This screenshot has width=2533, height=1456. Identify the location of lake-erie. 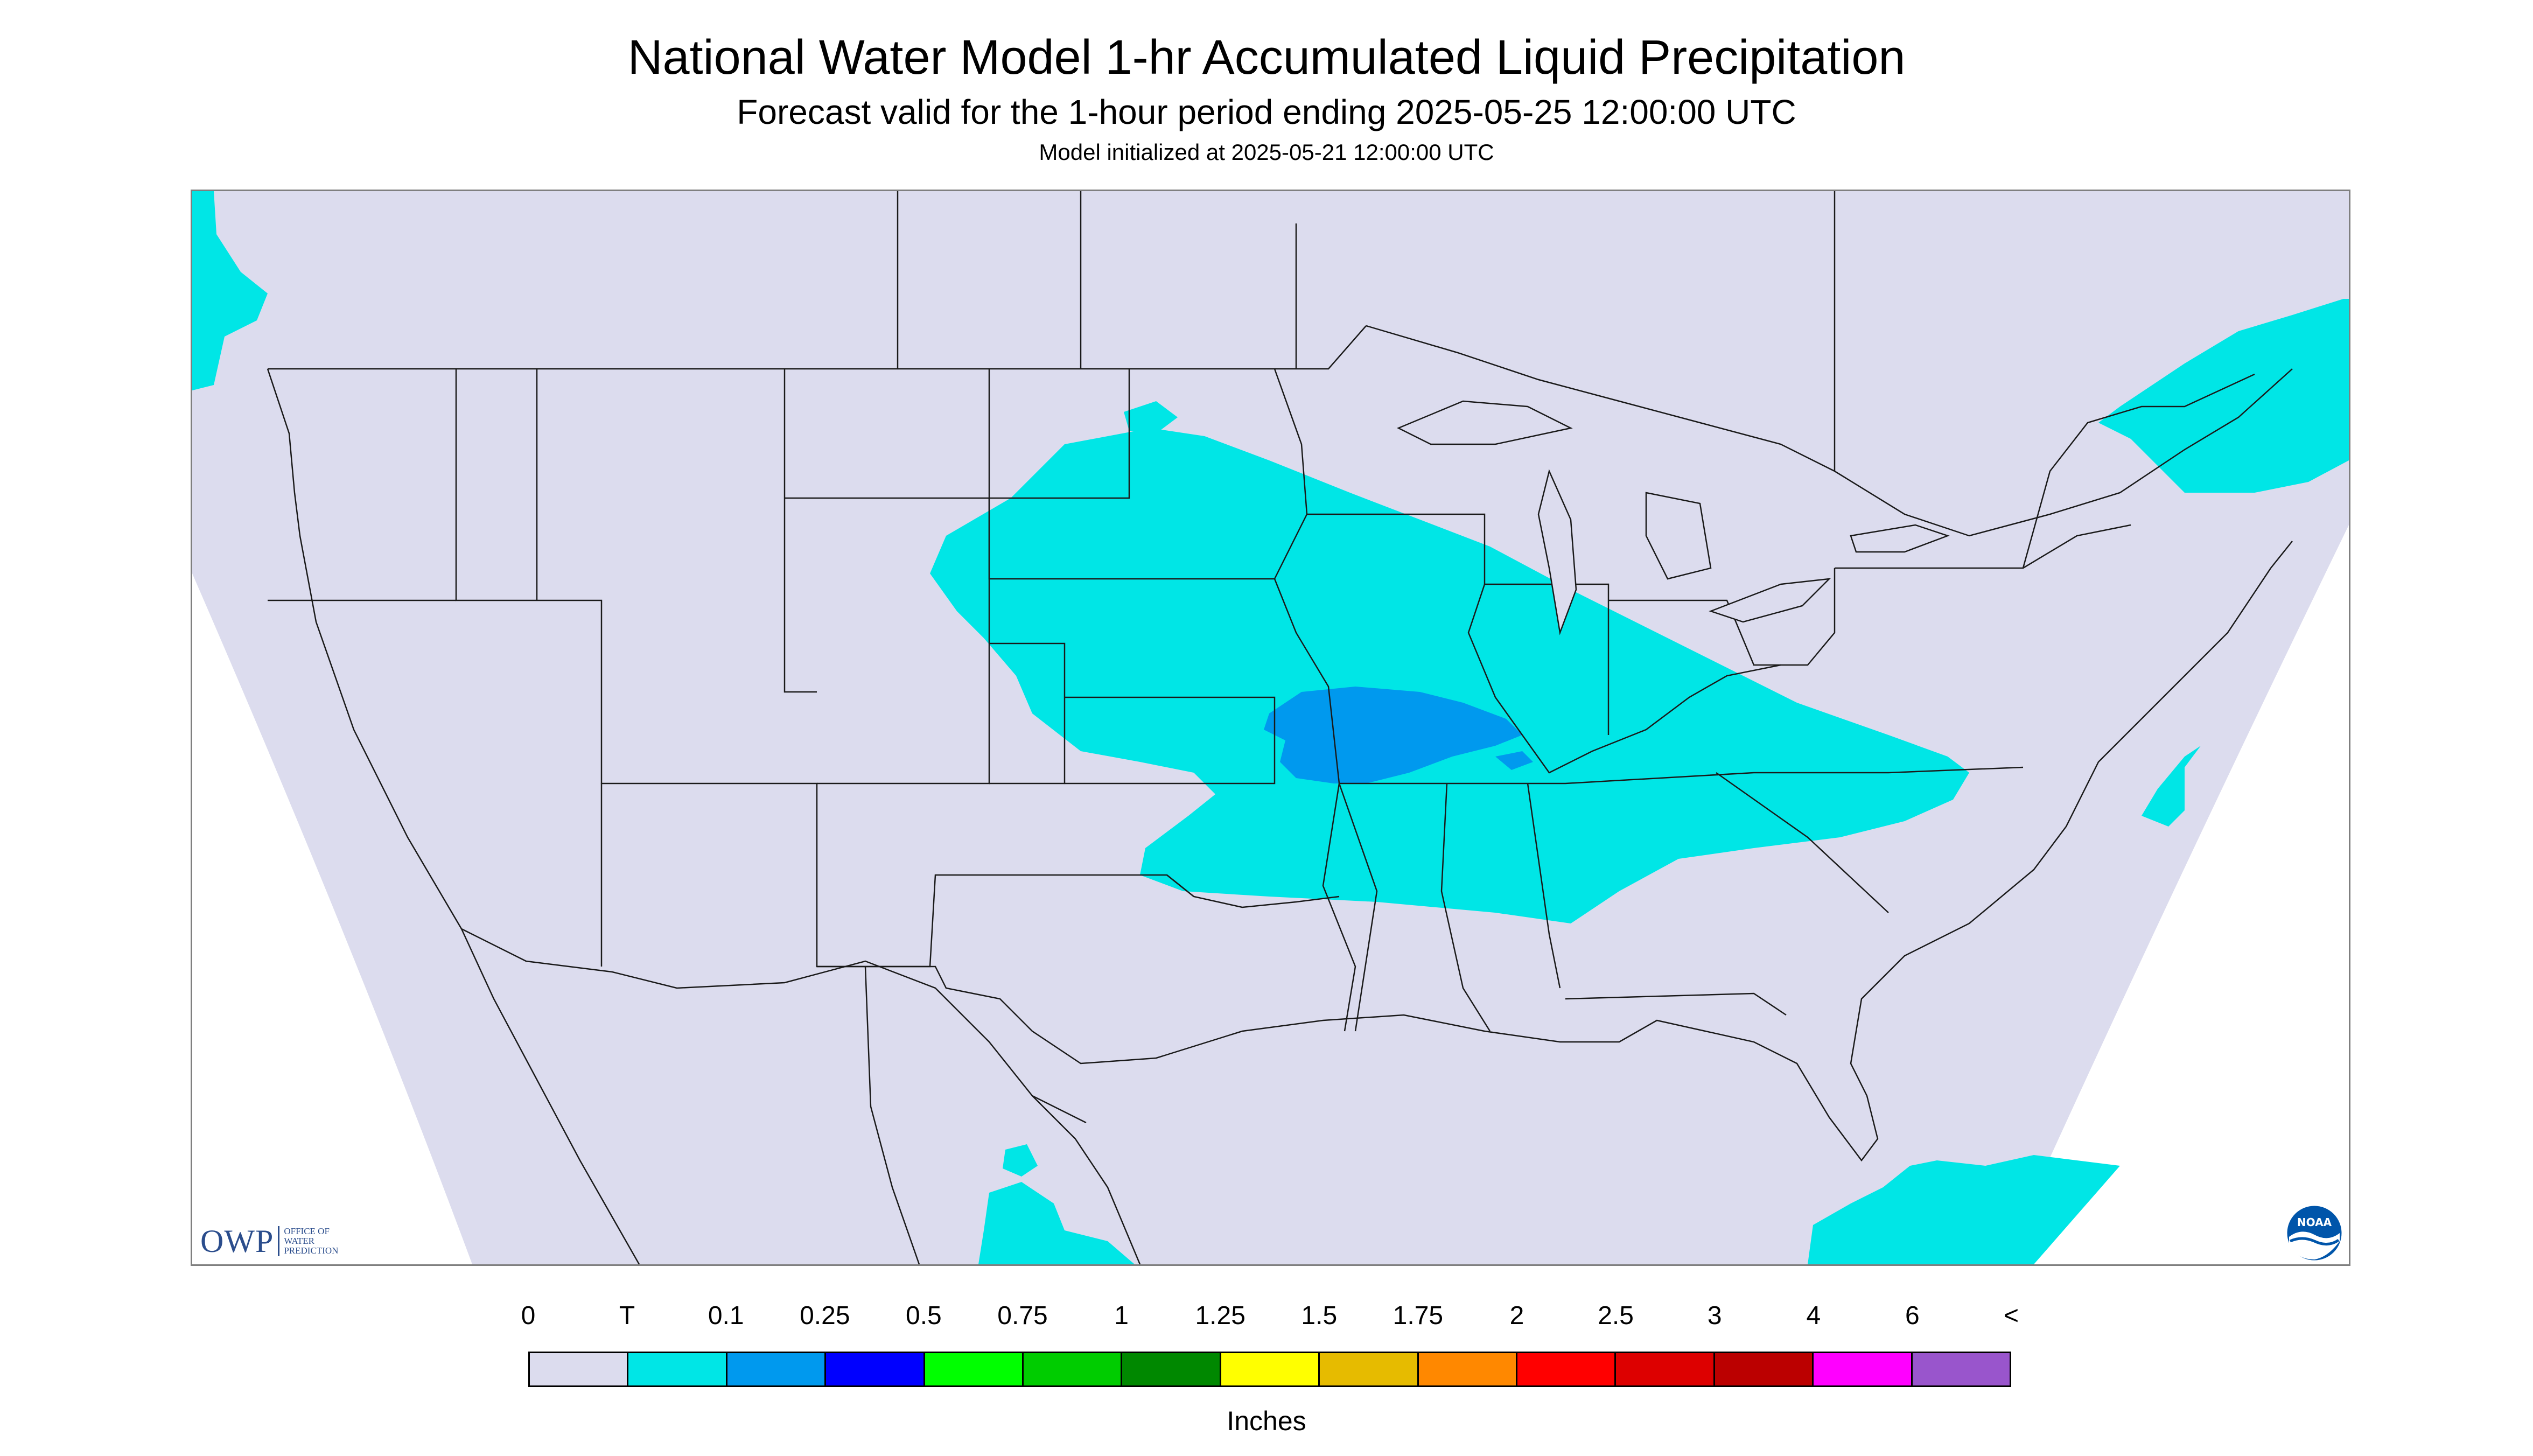
(1770, 600).